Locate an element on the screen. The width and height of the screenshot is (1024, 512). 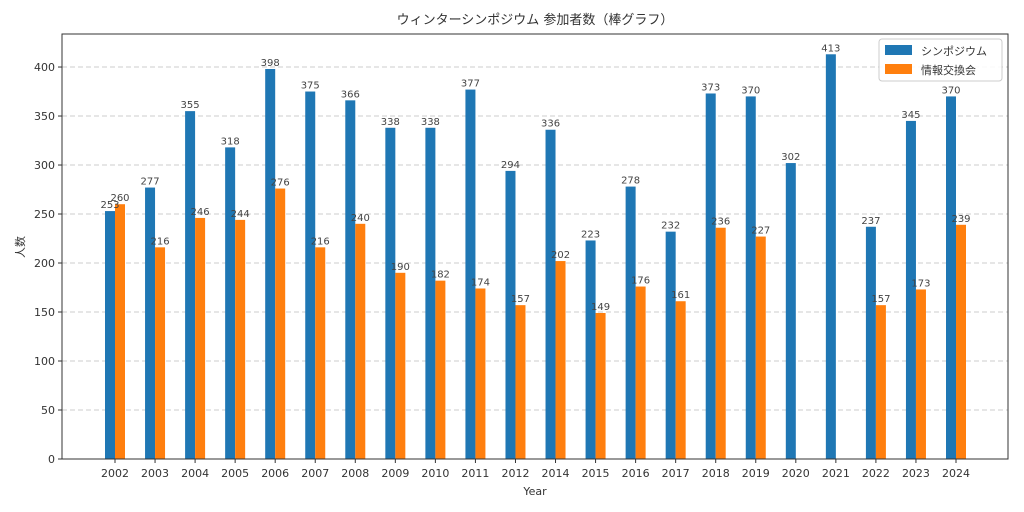
x-tick-label: 2024 is located at coordinates (956, 473).